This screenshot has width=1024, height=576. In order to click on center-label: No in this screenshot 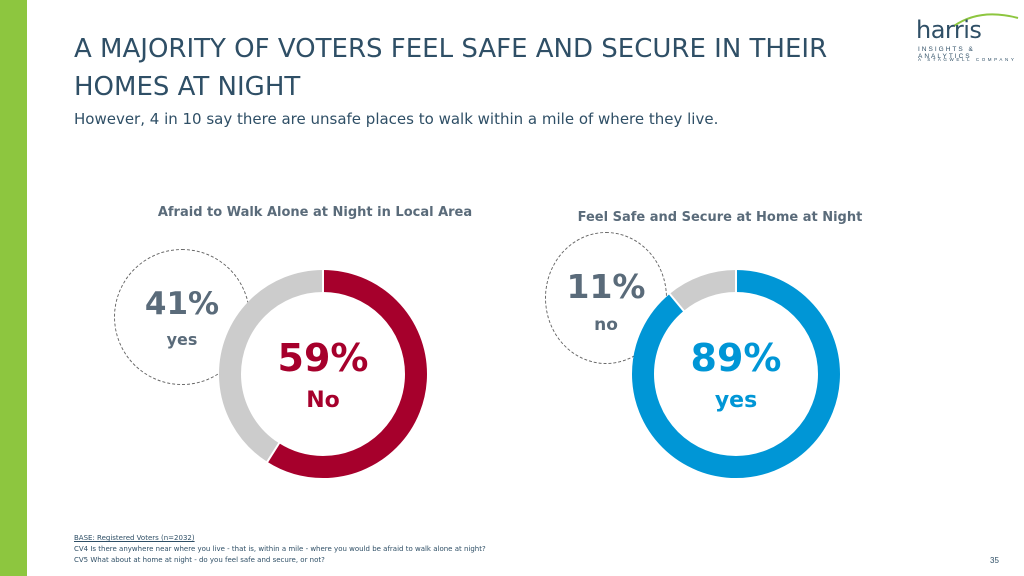, I will do `click(323, 400)`.